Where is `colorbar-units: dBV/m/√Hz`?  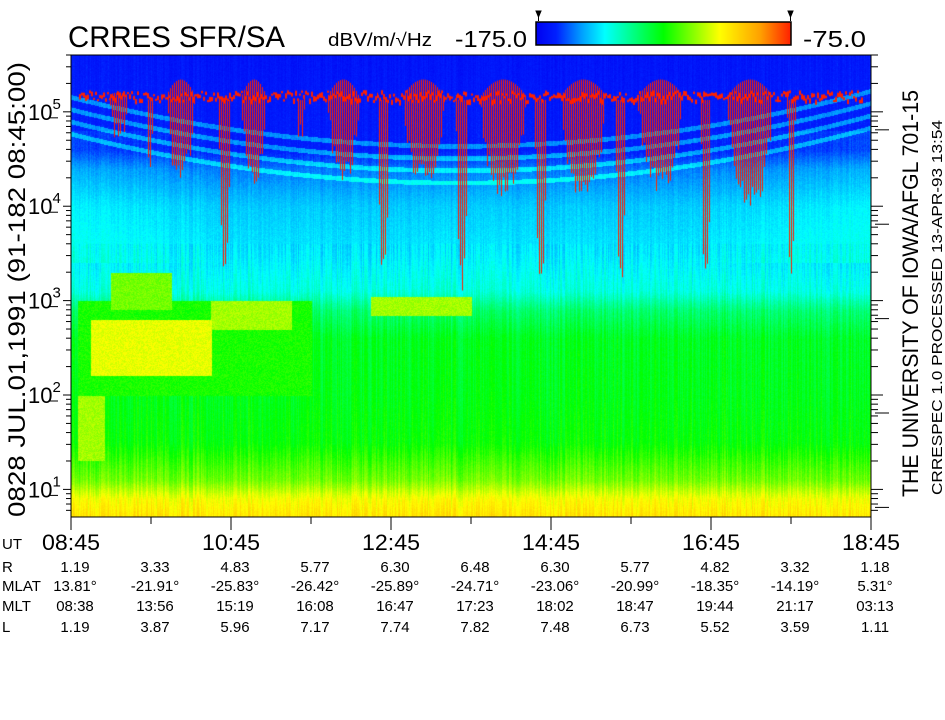 colorbar-units: dBV/m/√Hz is located at coordinates (380, 40).